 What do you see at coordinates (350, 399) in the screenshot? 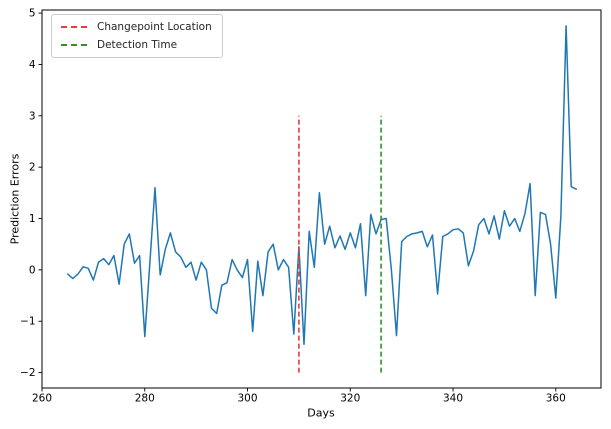
I see `x-tick-label: 320` at bounding box center [350, 399].